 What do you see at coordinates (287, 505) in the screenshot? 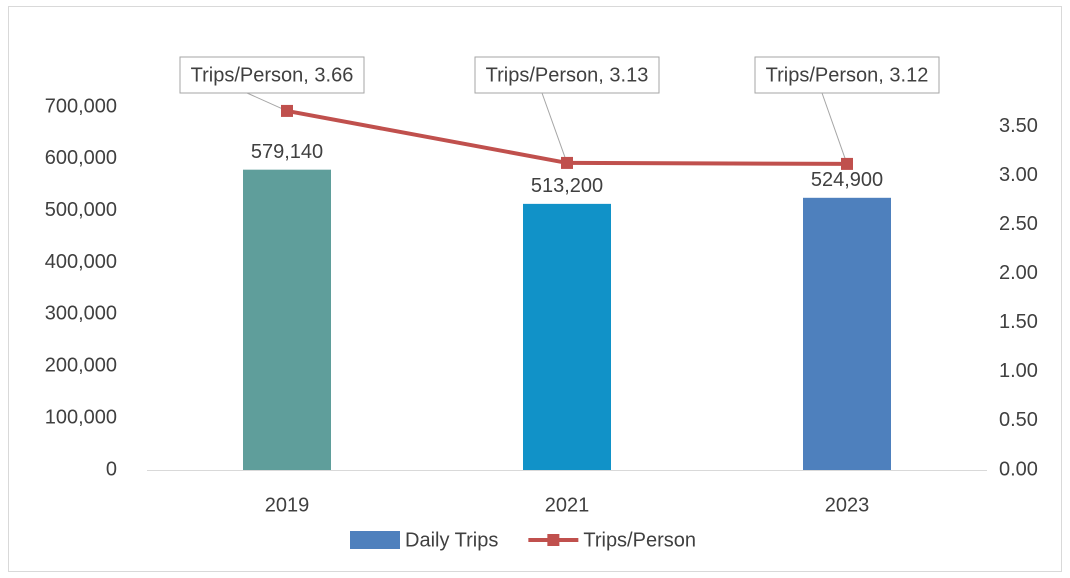
I see `x-tick-label: 2019` at bounding box center [287, 505].